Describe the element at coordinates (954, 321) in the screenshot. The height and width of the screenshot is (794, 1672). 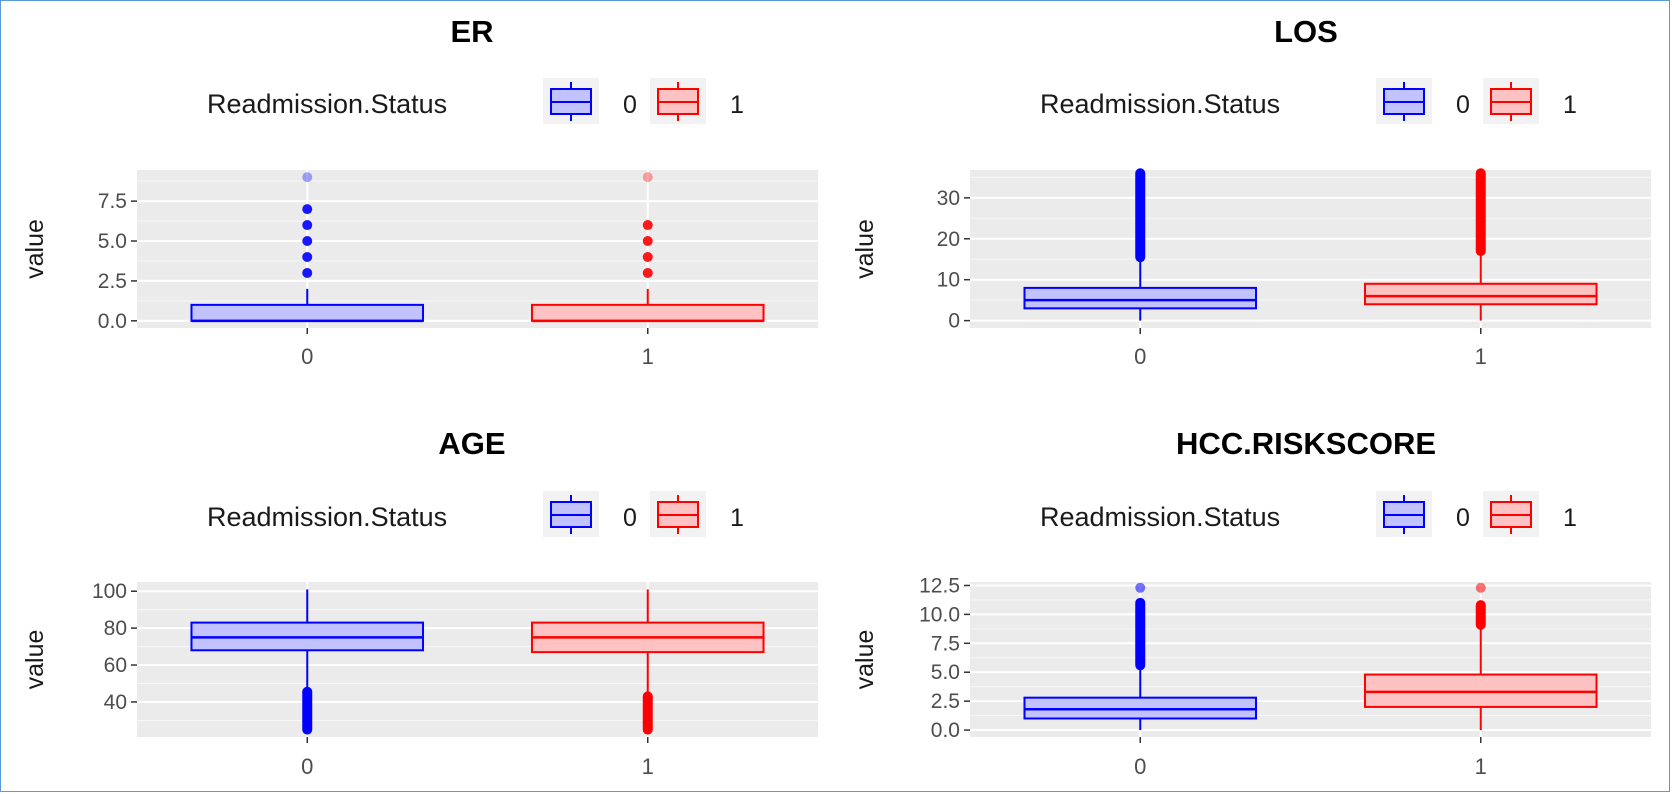
I see `y-tick-label: 0` at that location.